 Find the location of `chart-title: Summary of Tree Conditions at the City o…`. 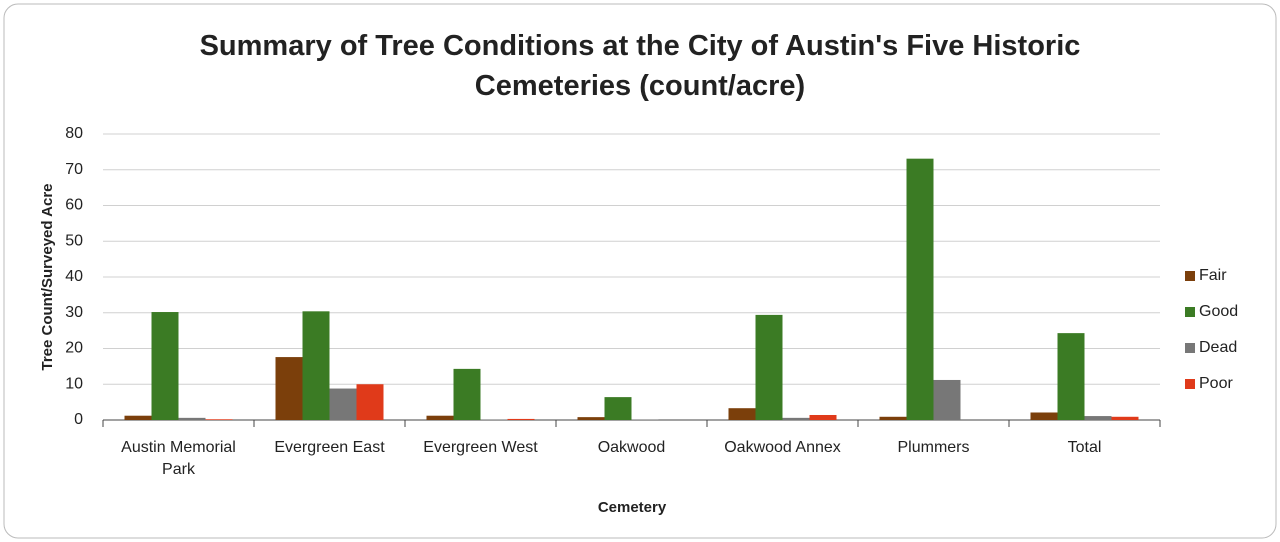

chart-title: Summary of Tree Conditions at the City o… is located at coordinates (640, 66).